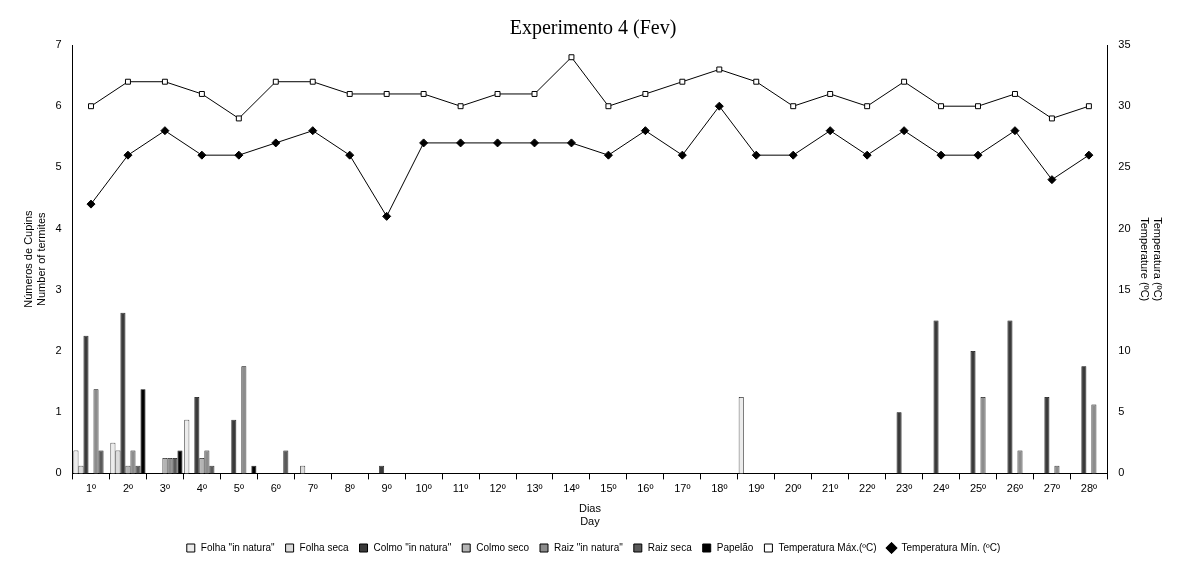 The height and width of the screenshot is (578, 1189). What do you see at coordinates (503, 547) in the screenshot?
I see `legend-label: Colmo seco` at bounding box center [503, 547].